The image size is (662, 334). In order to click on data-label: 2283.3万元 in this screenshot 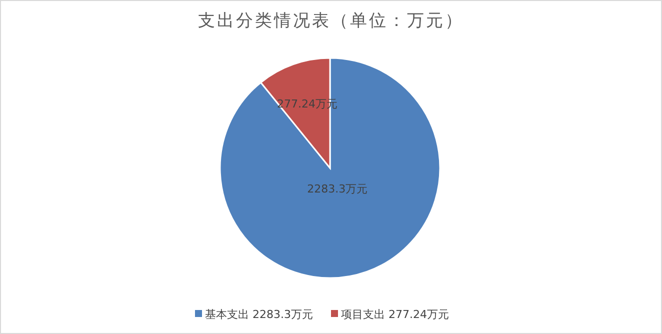, I will do `click(337, 189)`.